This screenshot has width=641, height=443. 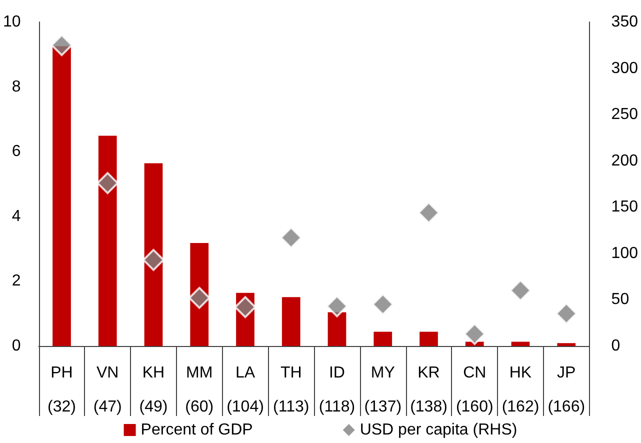 I want to click on y2-tick-label: 150, so click(x=624, y=207).